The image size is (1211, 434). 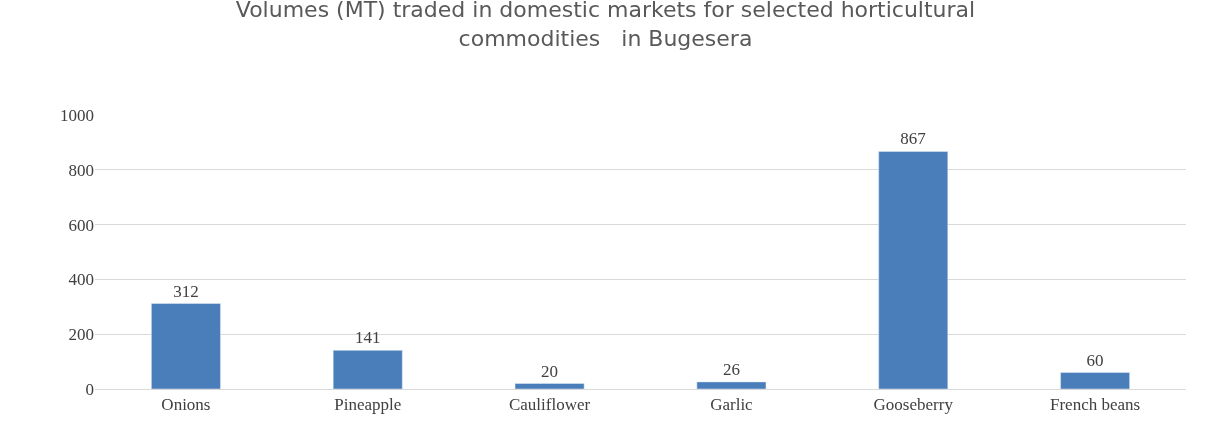 What do you see at coordinates (89, 389) in the screenshot?
I see `y-tick-label: 0` at bounding box center [89, 389].